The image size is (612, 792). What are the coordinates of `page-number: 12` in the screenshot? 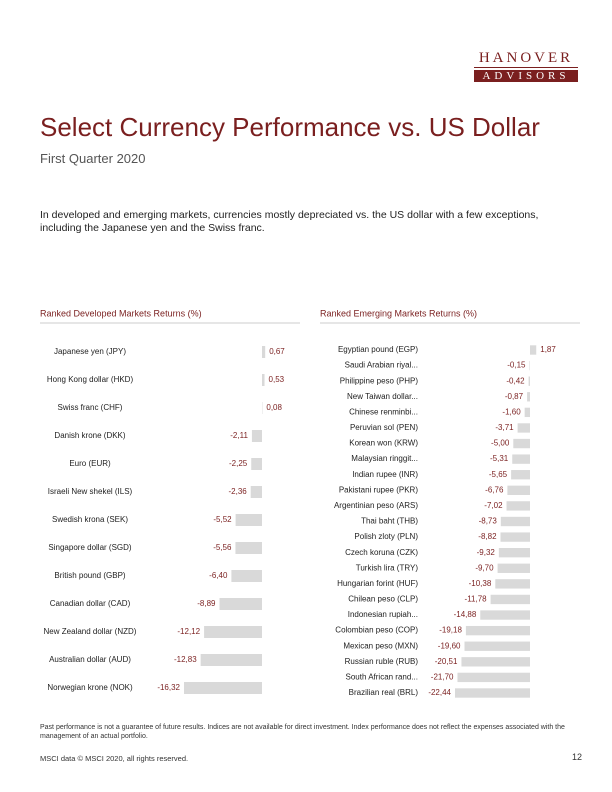 It's located at (576, 757).